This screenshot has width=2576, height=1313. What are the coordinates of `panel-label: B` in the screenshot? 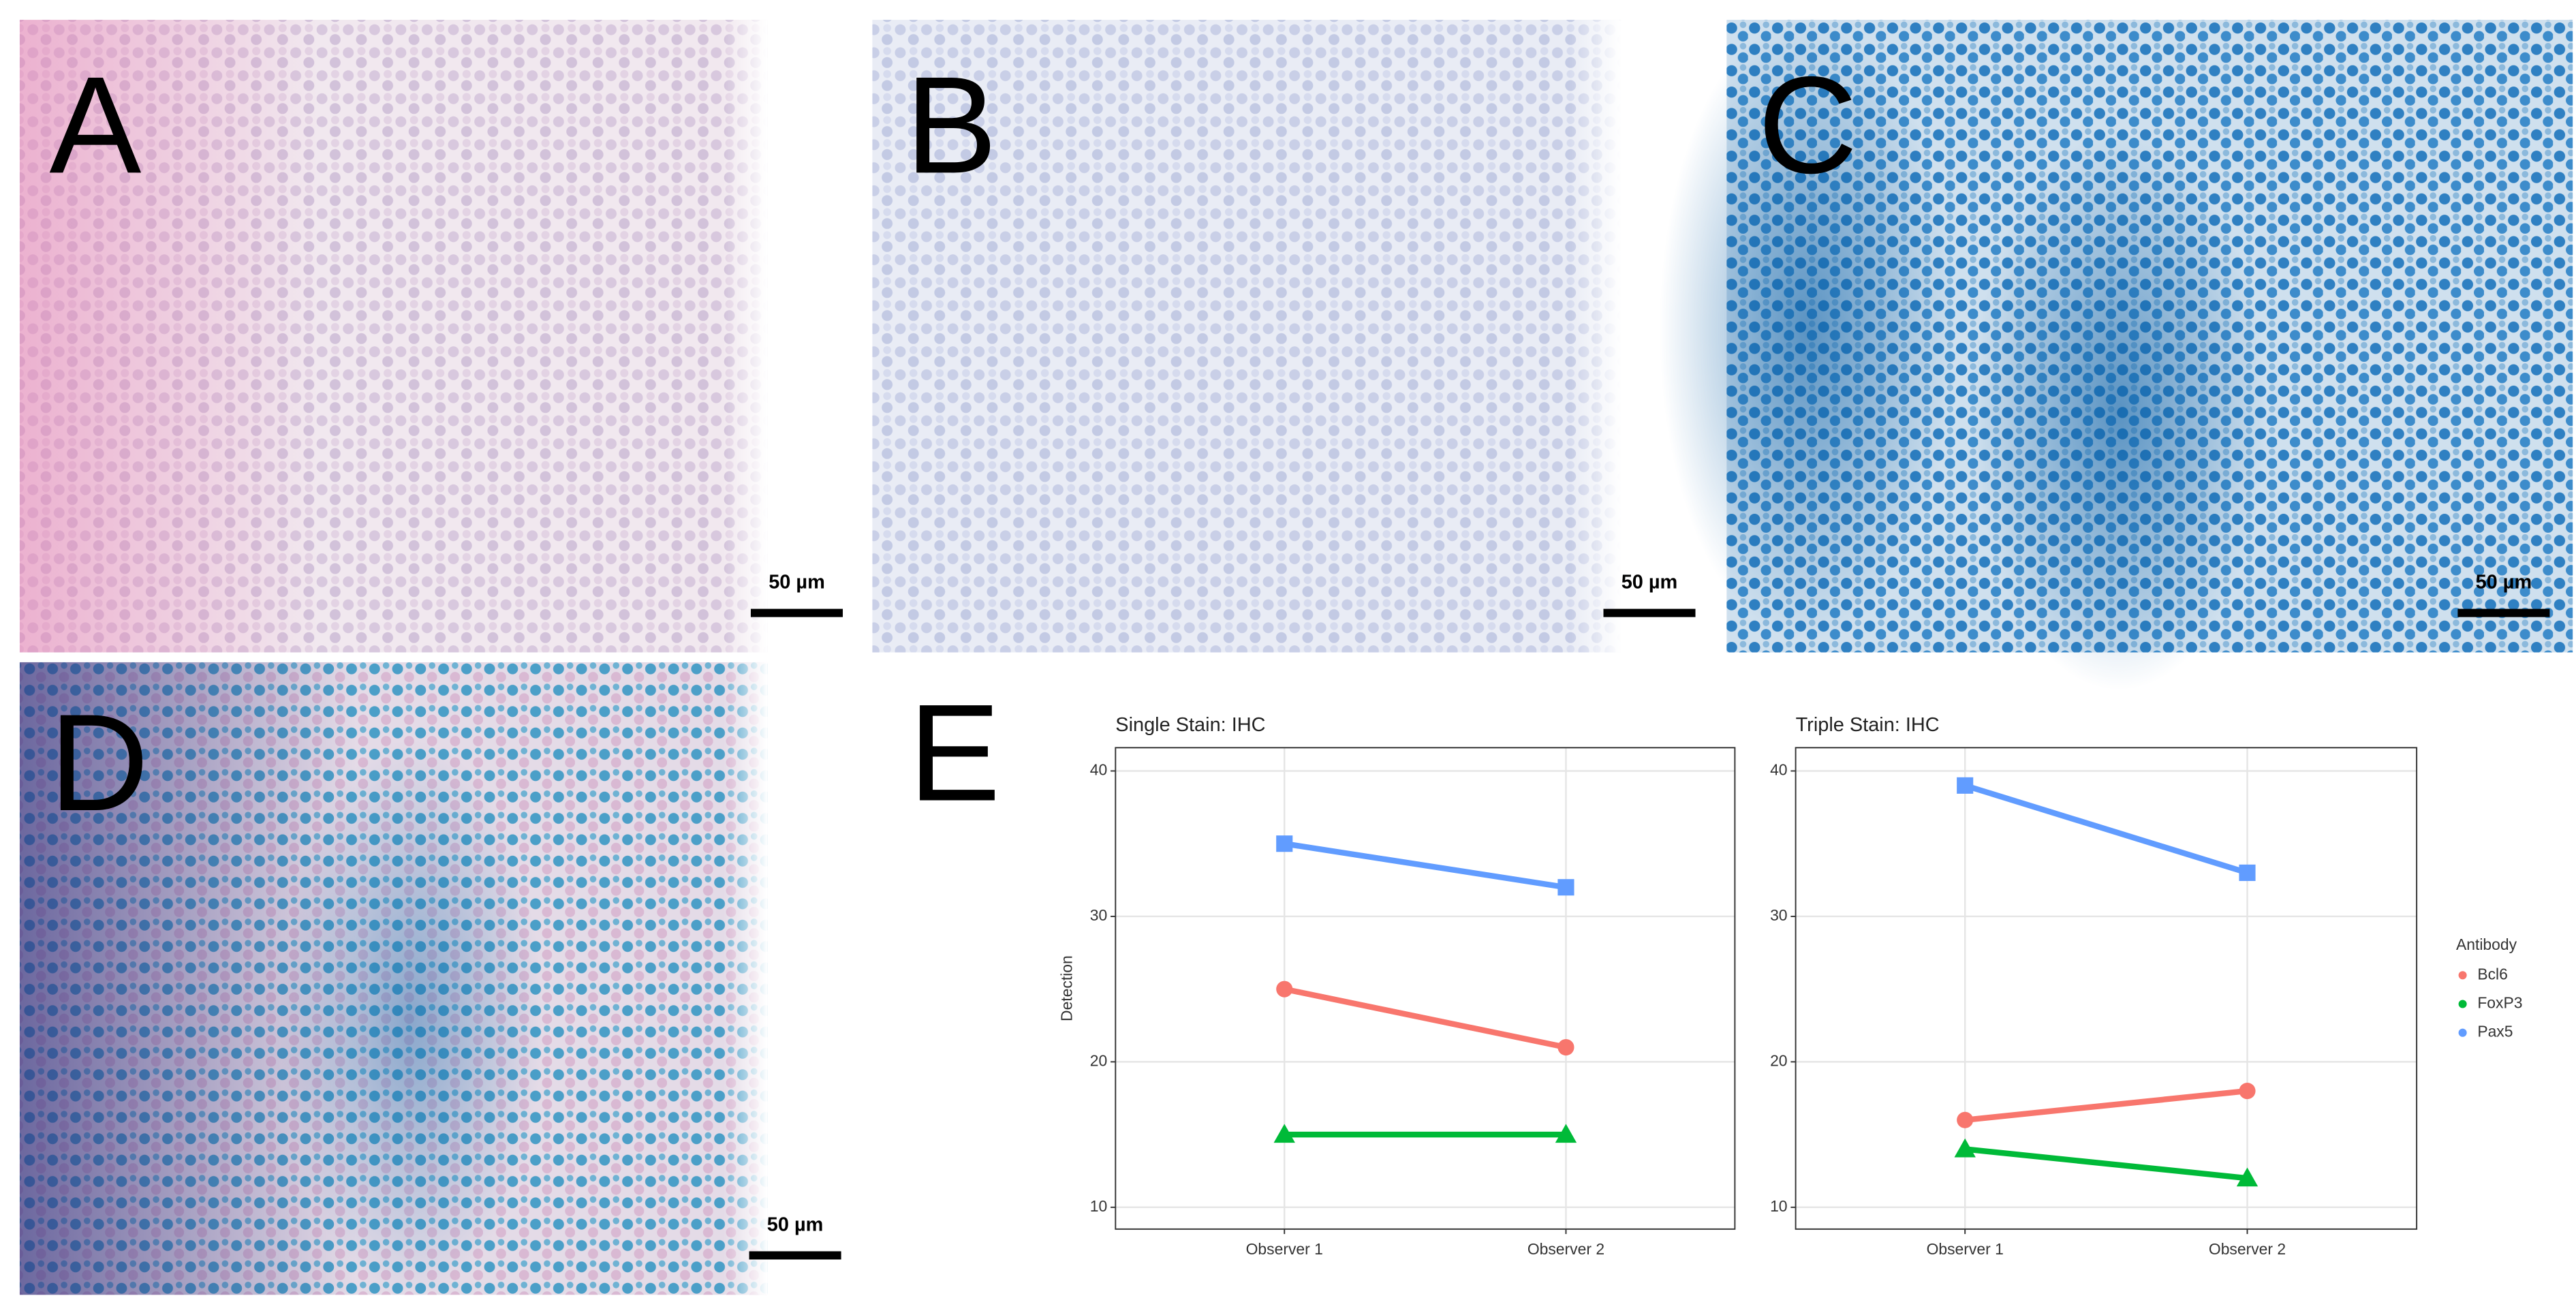 It's located at (951, 125).